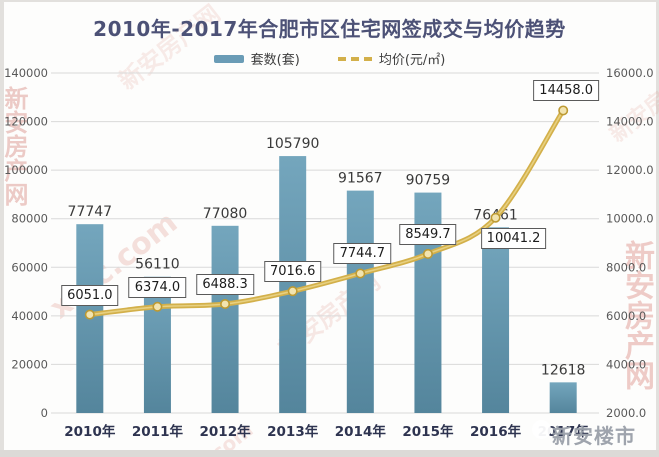 This screenshot has width=659, height=457. I want to click on bar-2014年, so click(360, 301).